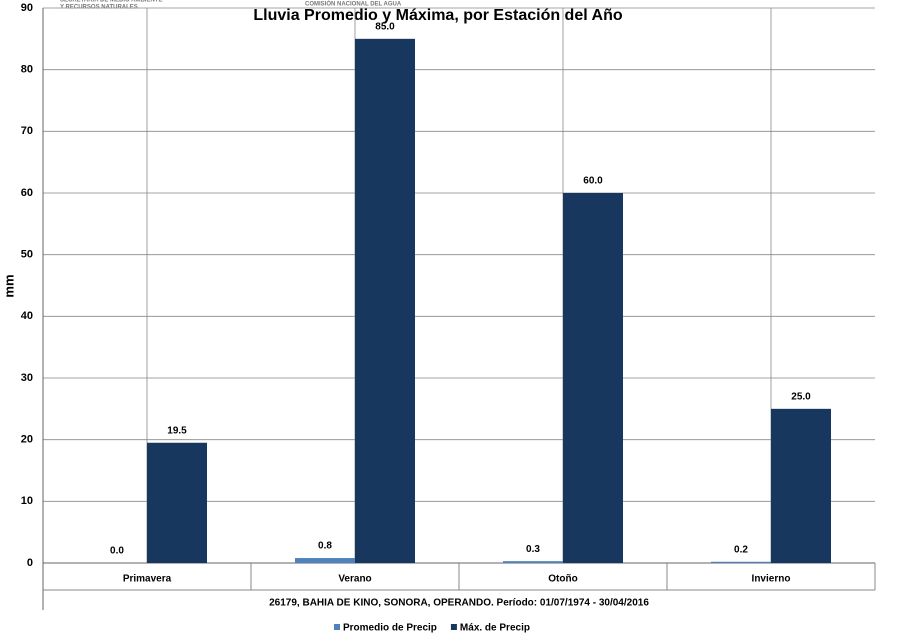 This screenshot has height=641, width=901. I want to click on y-tick-label: 20, so click(27, 440).